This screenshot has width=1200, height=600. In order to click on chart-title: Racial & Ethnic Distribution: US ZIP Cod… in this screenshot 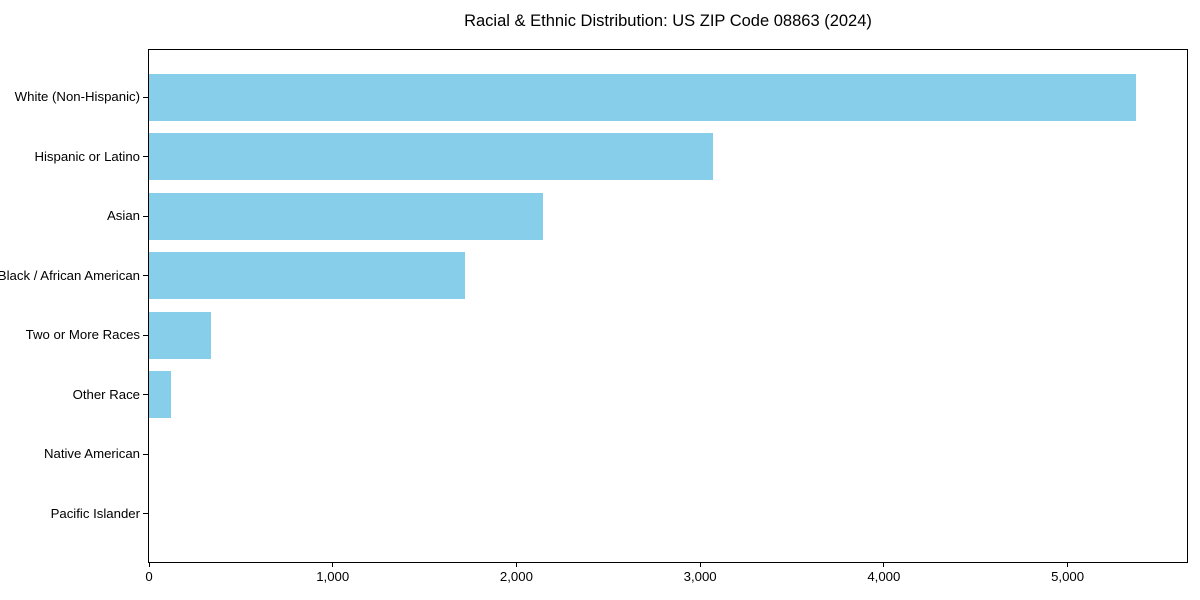, I will do `click(668, 21)`.